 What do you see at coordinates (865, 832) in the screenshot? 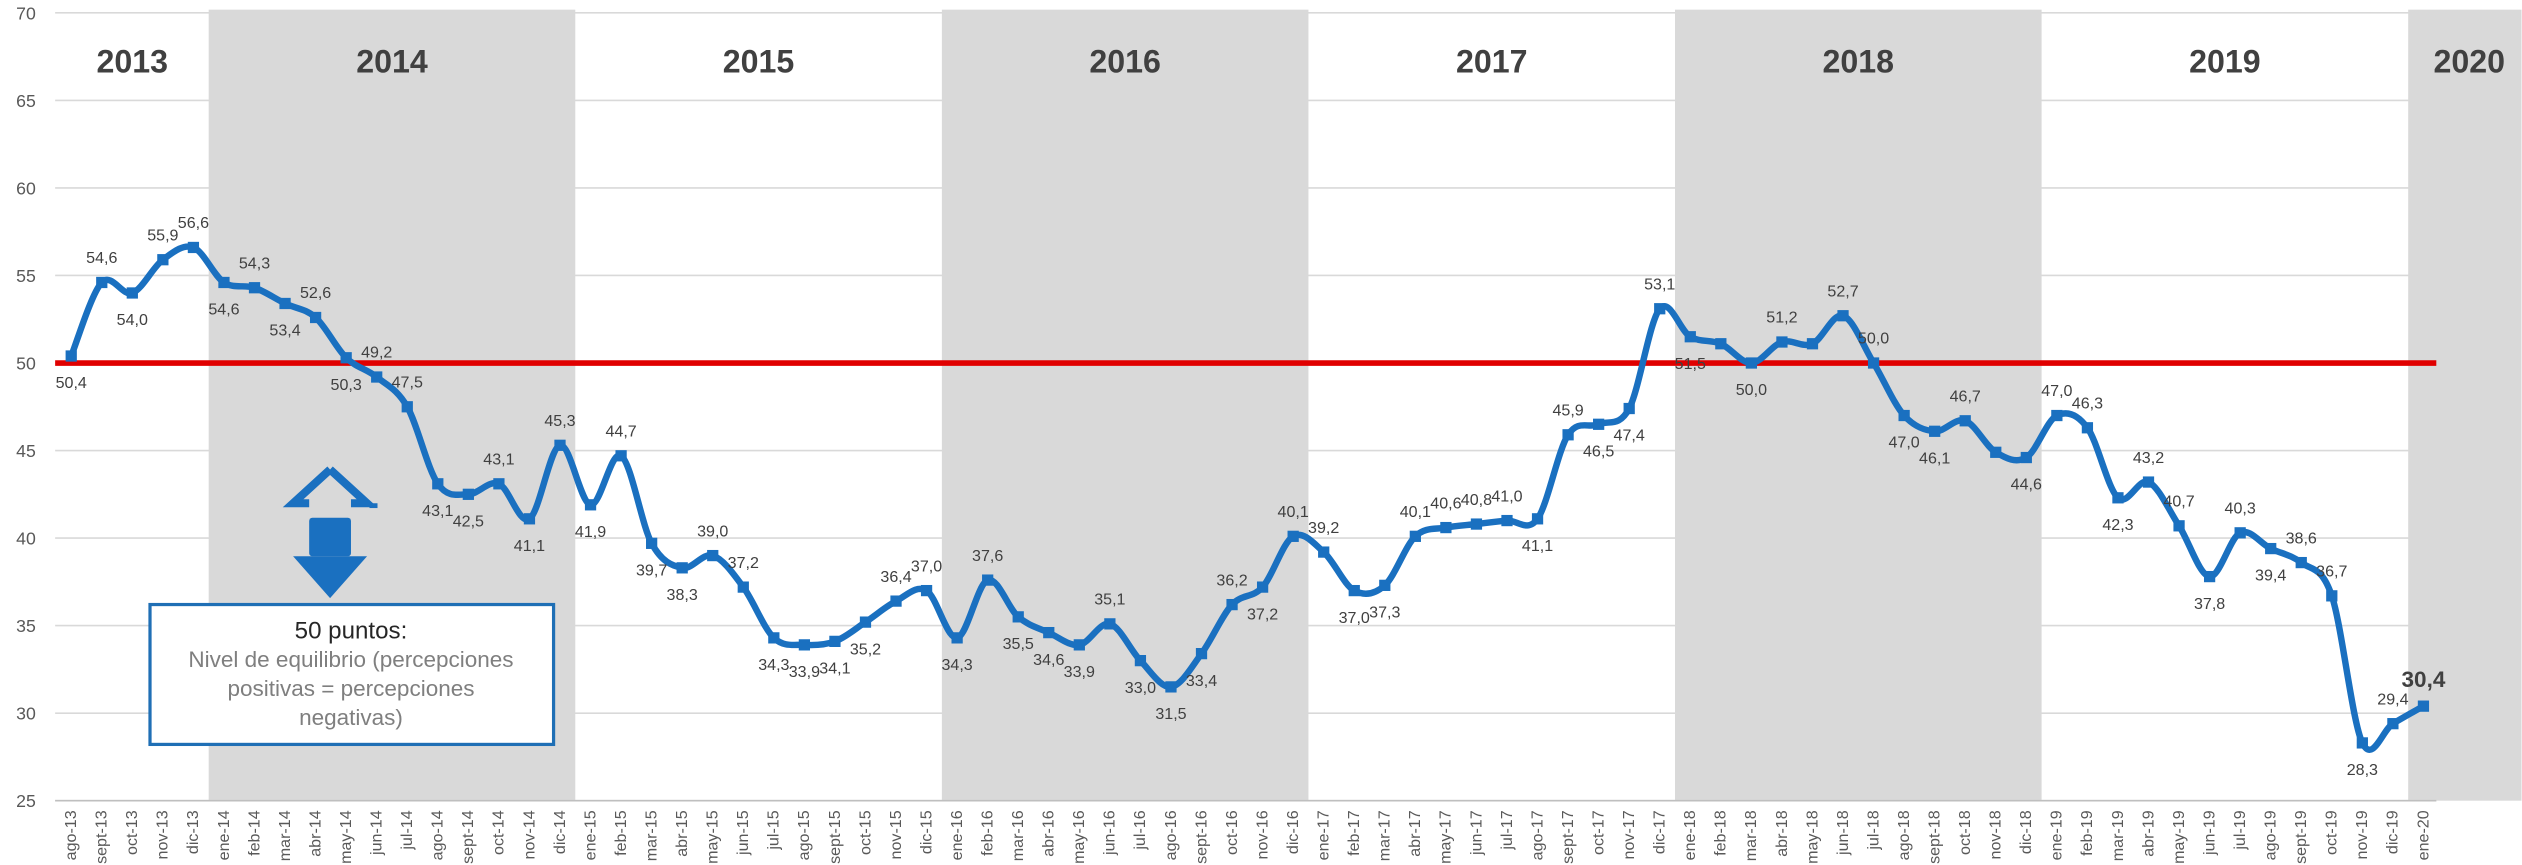
I see `x-tick-label: oct-15` at bounding box center [865, 832].